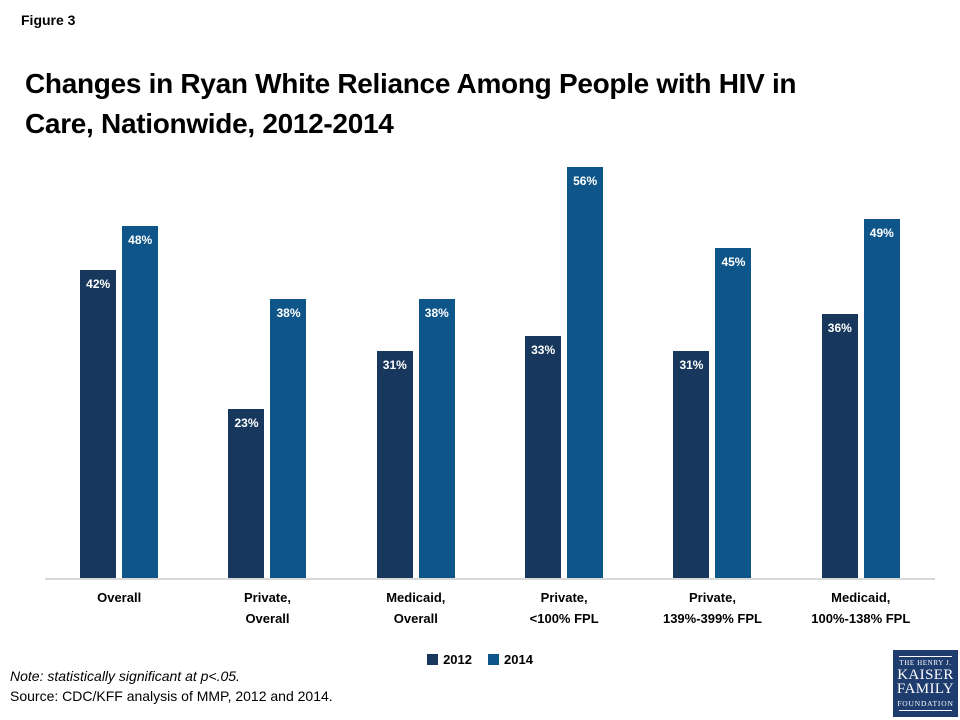 The image size is (960, 720). What do you see at coordinates (433, 659) in the screenshot?
I see `legend-swatch-2012` at bounding box center [433, 659].